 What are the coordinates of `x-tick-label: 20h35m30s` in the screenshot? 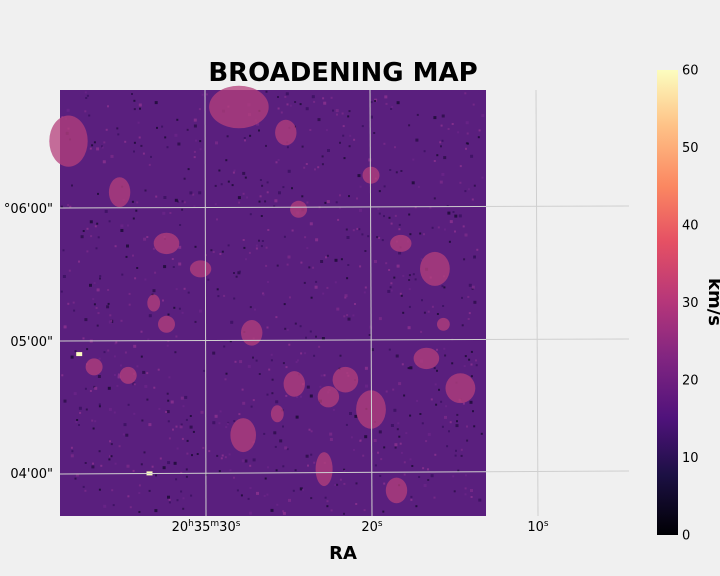 It's located at (206, 527).